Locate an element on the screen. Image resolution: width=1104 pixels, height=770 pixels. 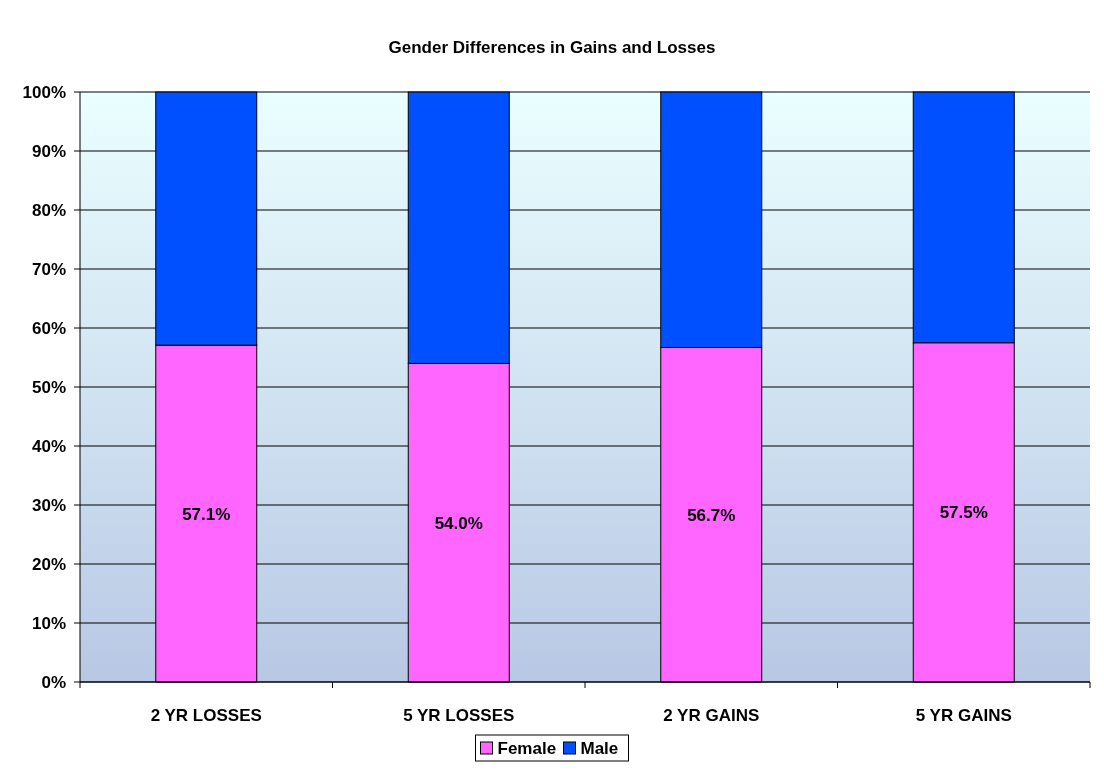
data-label: 57.5% is located at coordinates (963, 513).